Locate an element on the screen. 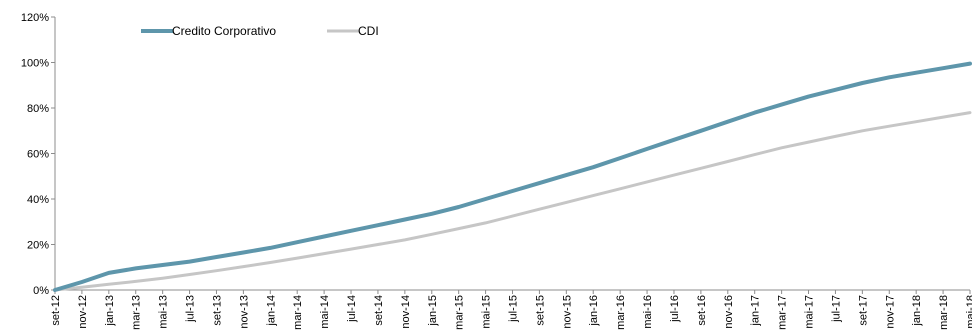  x-tick-label: mar-13 is located at coordinates (137, 312).